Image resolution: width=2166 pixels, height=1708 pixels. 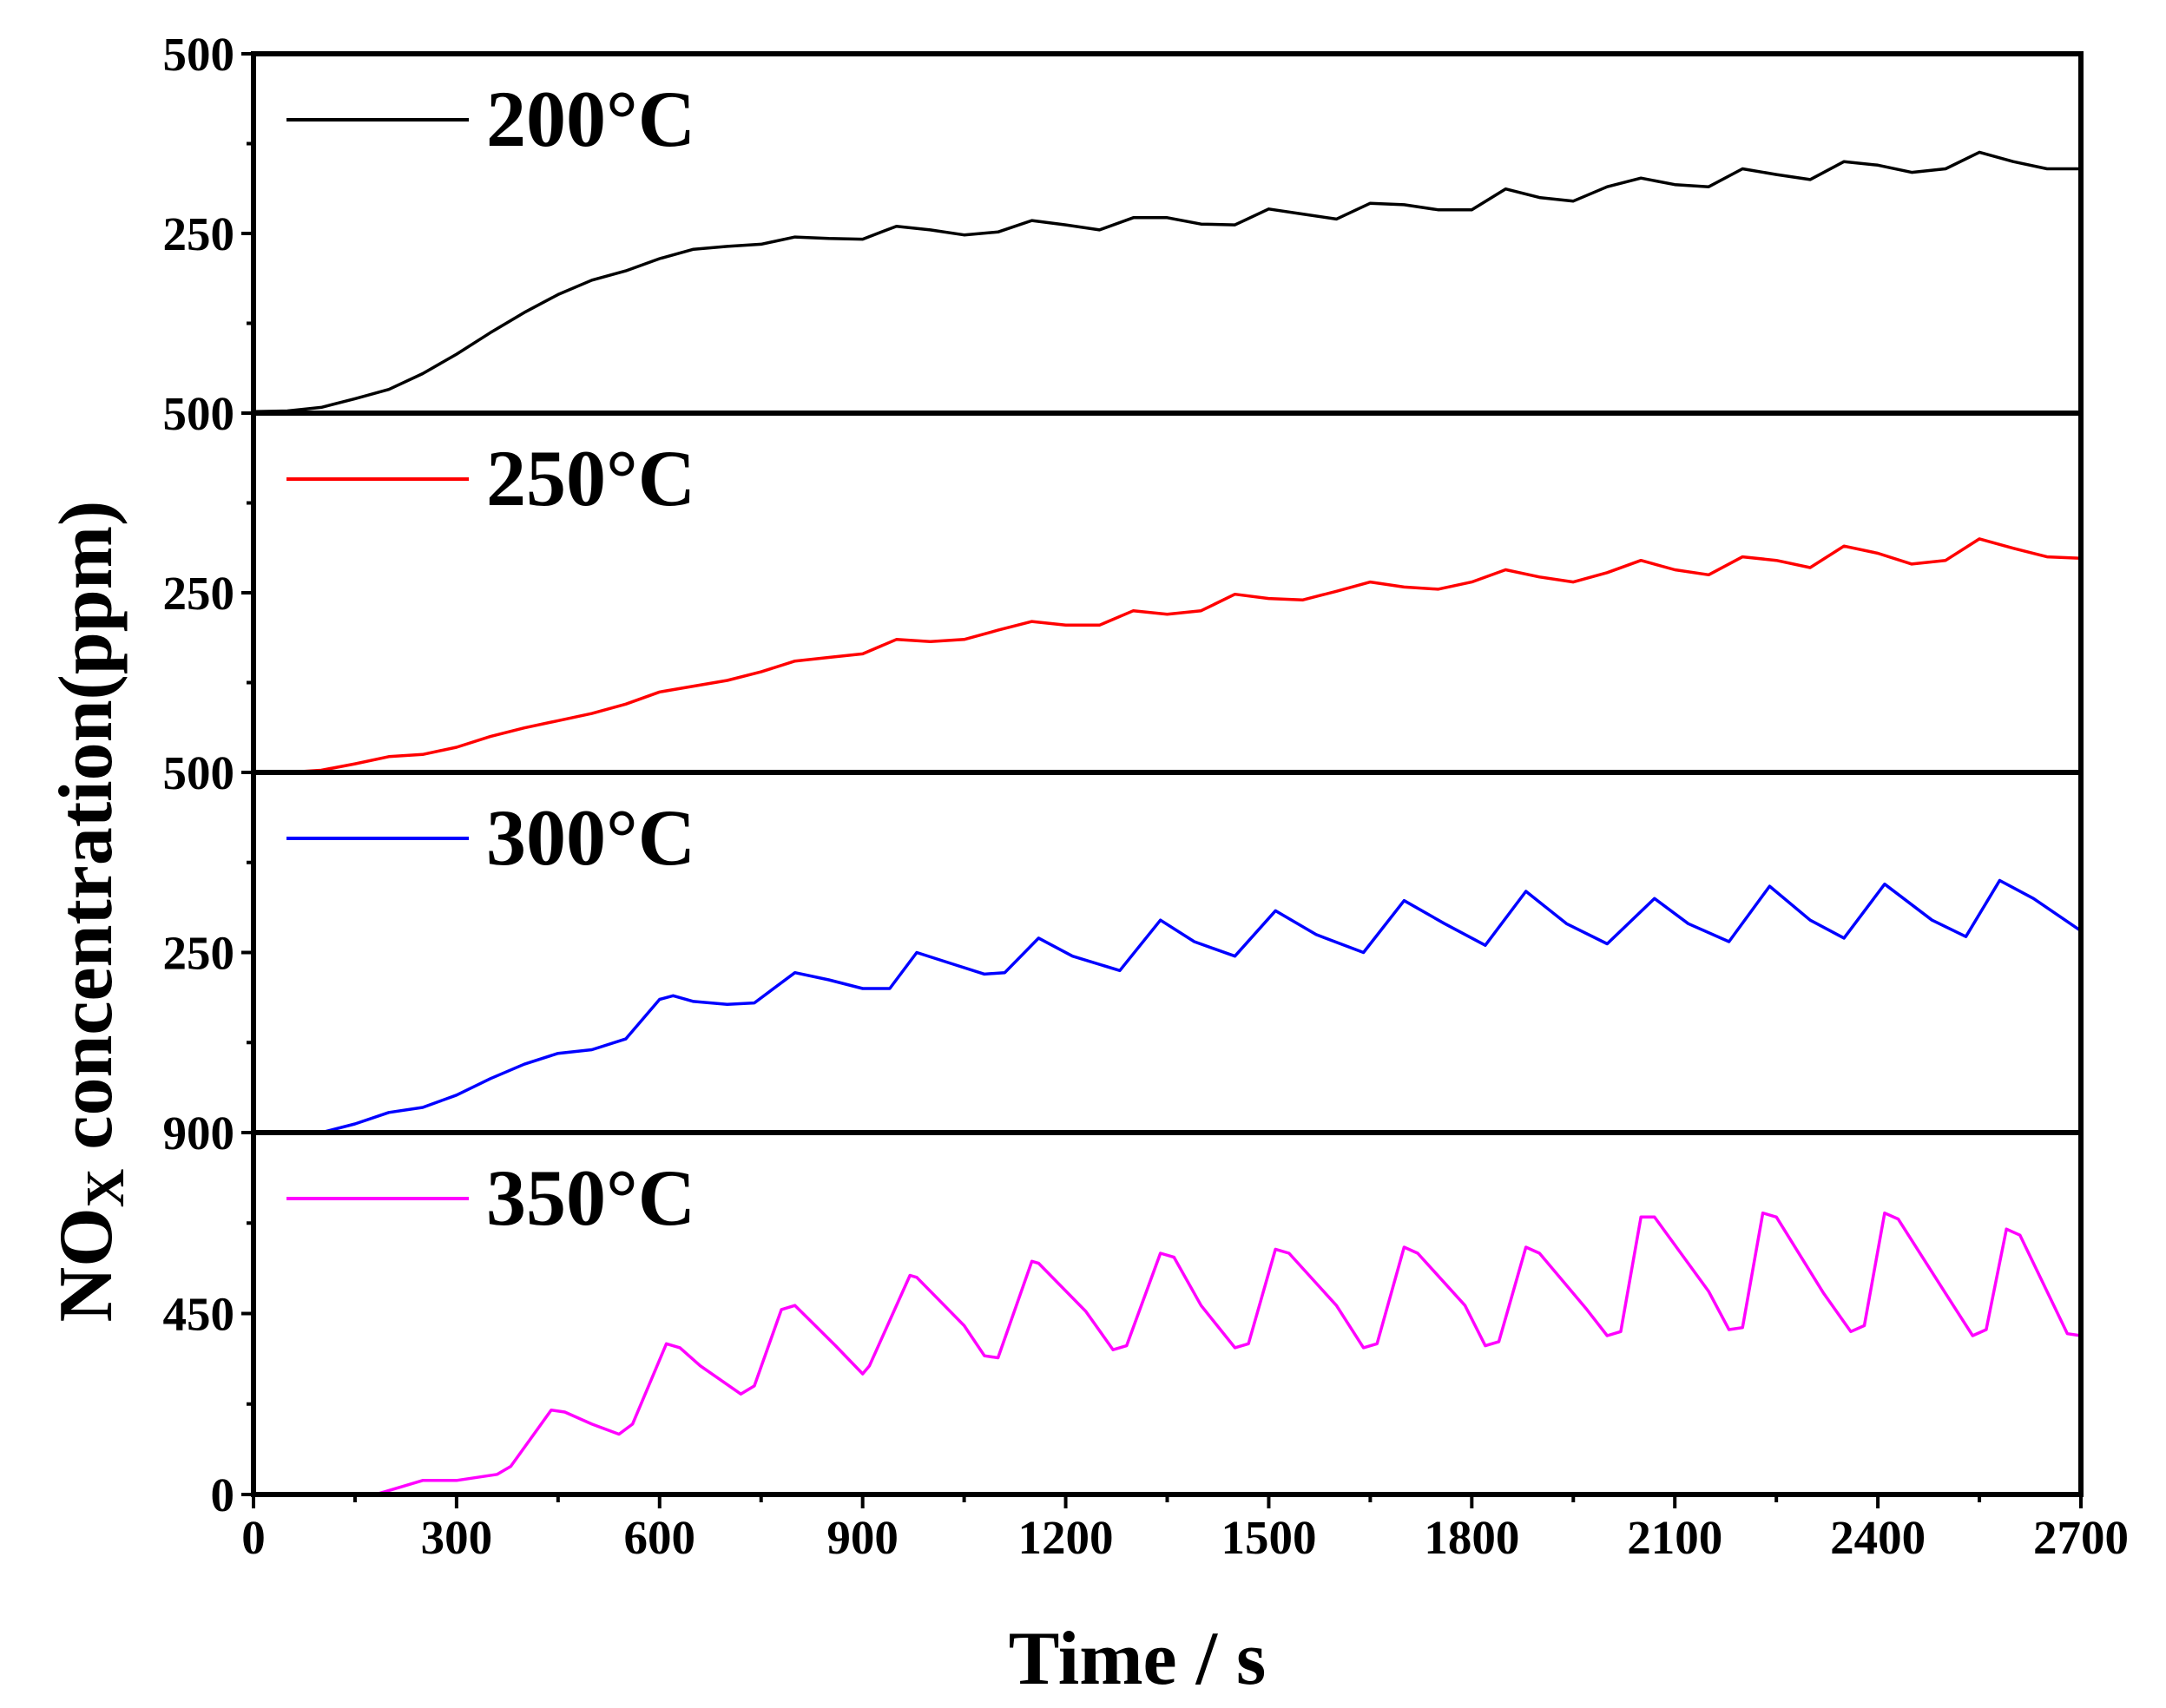 What do you see at coordinates (1268, 1537) in the screenshot?
I see `x-tick-label: 1500` at bounding box center [1268, 1537].